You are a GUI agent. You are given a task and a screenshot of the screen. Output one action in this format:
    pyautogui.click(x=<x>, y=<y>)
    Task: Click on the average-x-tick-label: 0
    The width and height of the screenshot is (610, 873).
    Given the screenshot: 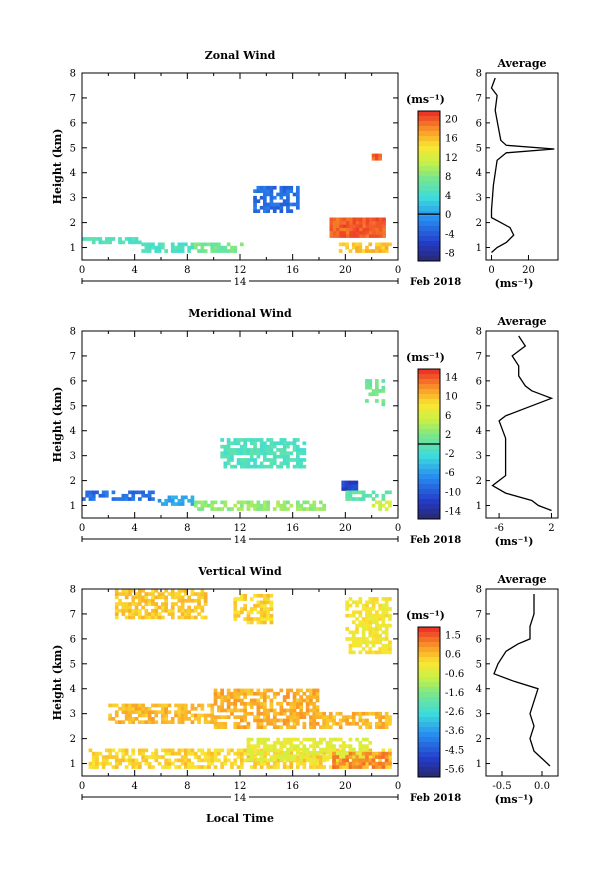 What is the action you would take?
    pyautogui.click(x=491, y=270)
    